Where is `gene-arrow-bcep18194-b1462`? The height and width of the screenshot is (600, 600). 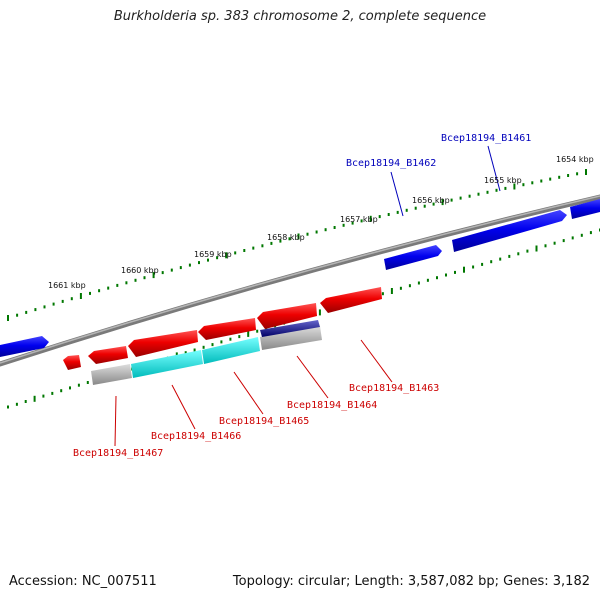 gene-arrow-bcep18194-b1462 is located at coordinates (413, 257).